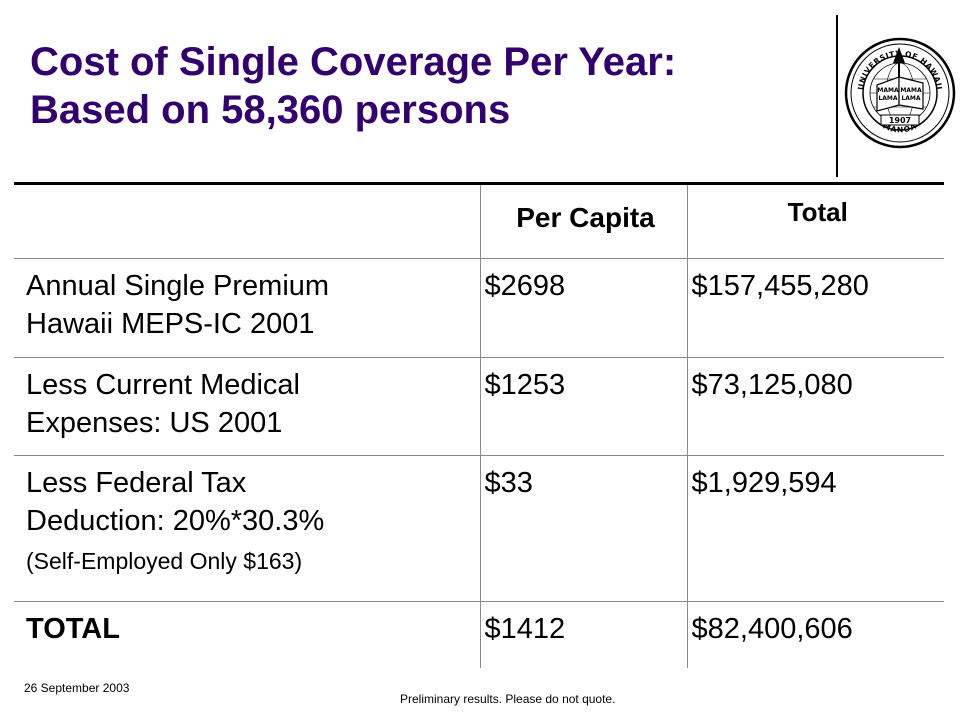  Describe the element at coordinates (247, 634) in the screenshot. I see `total-label: TOTAL` at that location.